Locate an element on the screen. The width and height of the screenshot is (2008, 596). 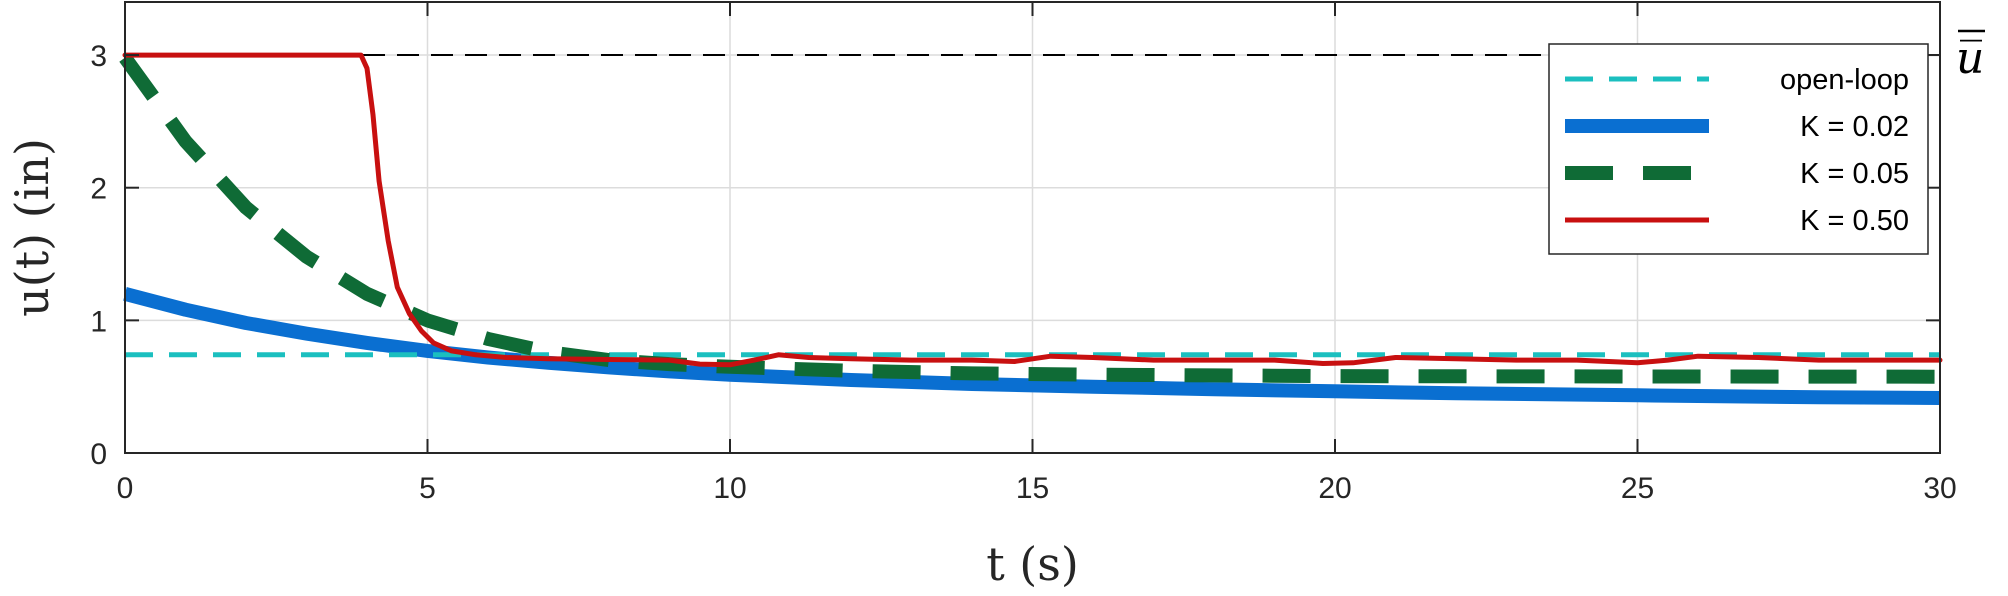
x-axis-label: t (s) is located at coordinates (1032, 564).